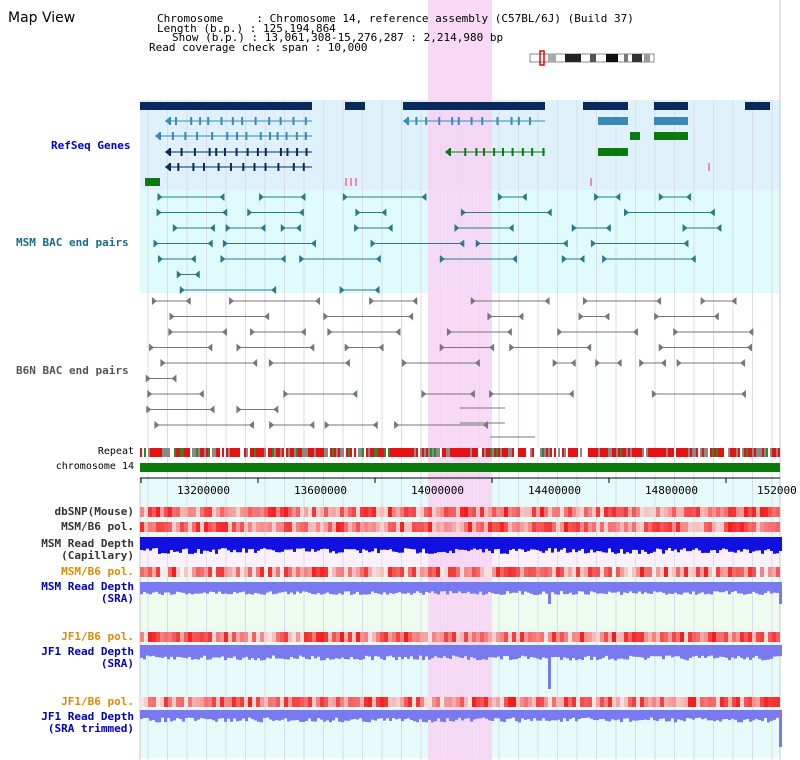 Image resolution: width=800 pixels, height=760 pixels. Describe the element at coordinates (72, 370) in the screenshot. I see `track-label-b6n-bac: B6N BAC end pairs` at that location.